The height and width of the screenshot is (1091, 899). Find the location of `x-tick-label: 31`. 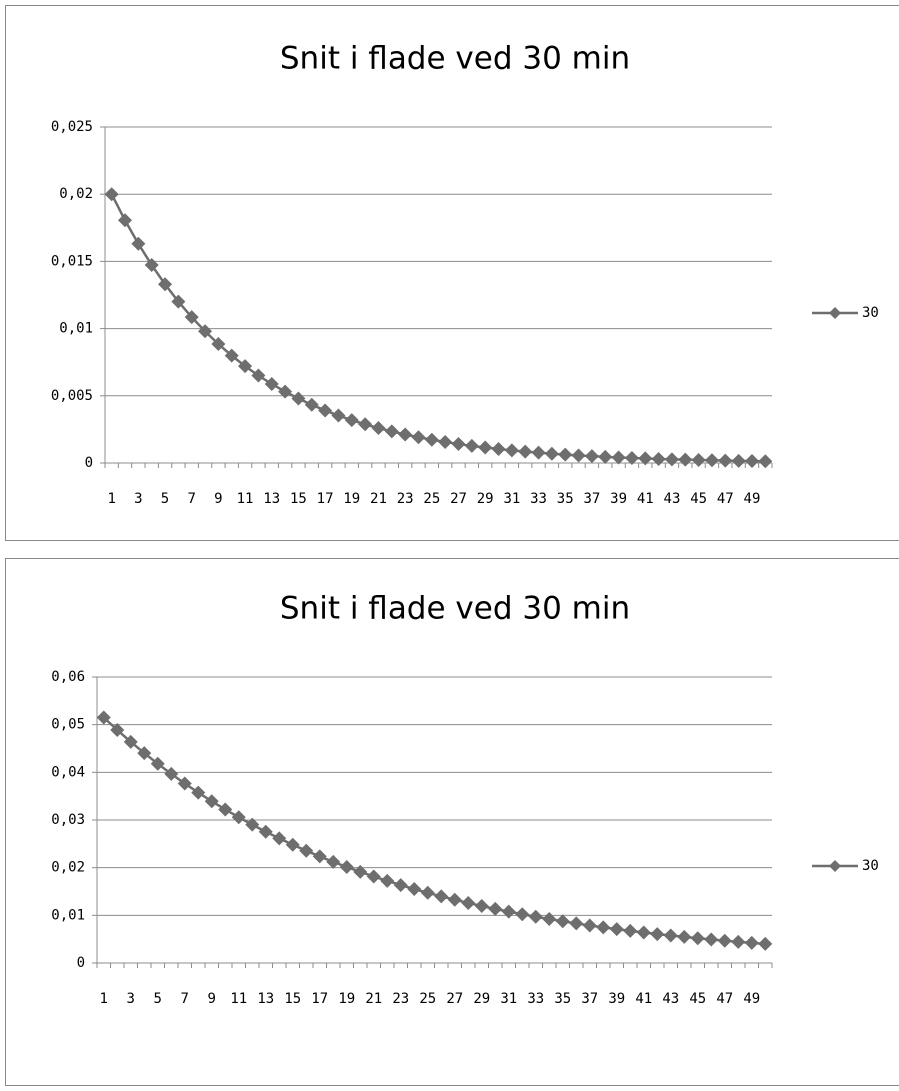

x-tick-label: 31 is located at coordinates (511, 499).